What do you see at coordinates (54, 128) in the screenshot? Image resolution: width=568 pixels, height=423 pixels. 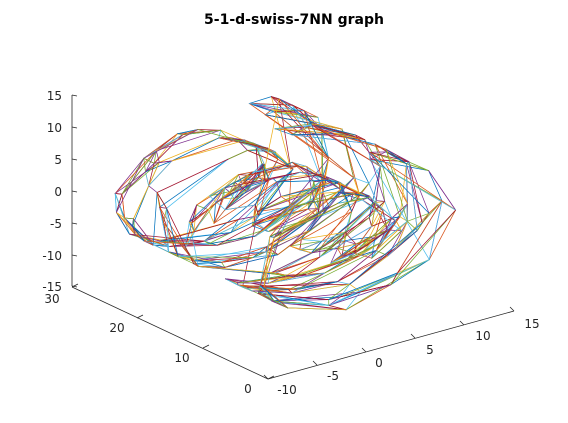 I see `z-tick-label: 10` at bounding box center [54, 128].